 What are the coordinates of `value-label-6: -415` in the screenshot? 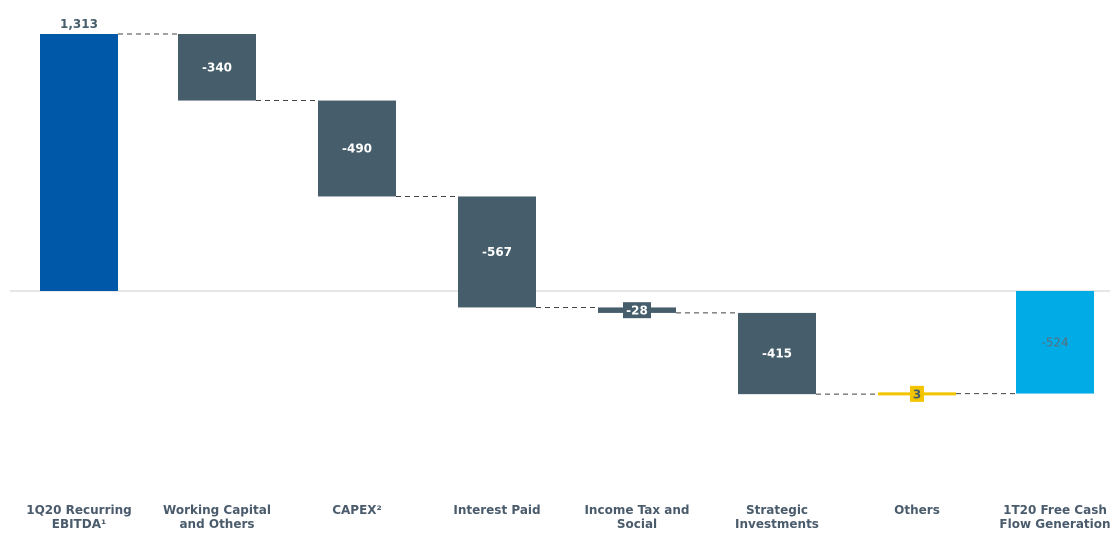 It's located at (777, 354).